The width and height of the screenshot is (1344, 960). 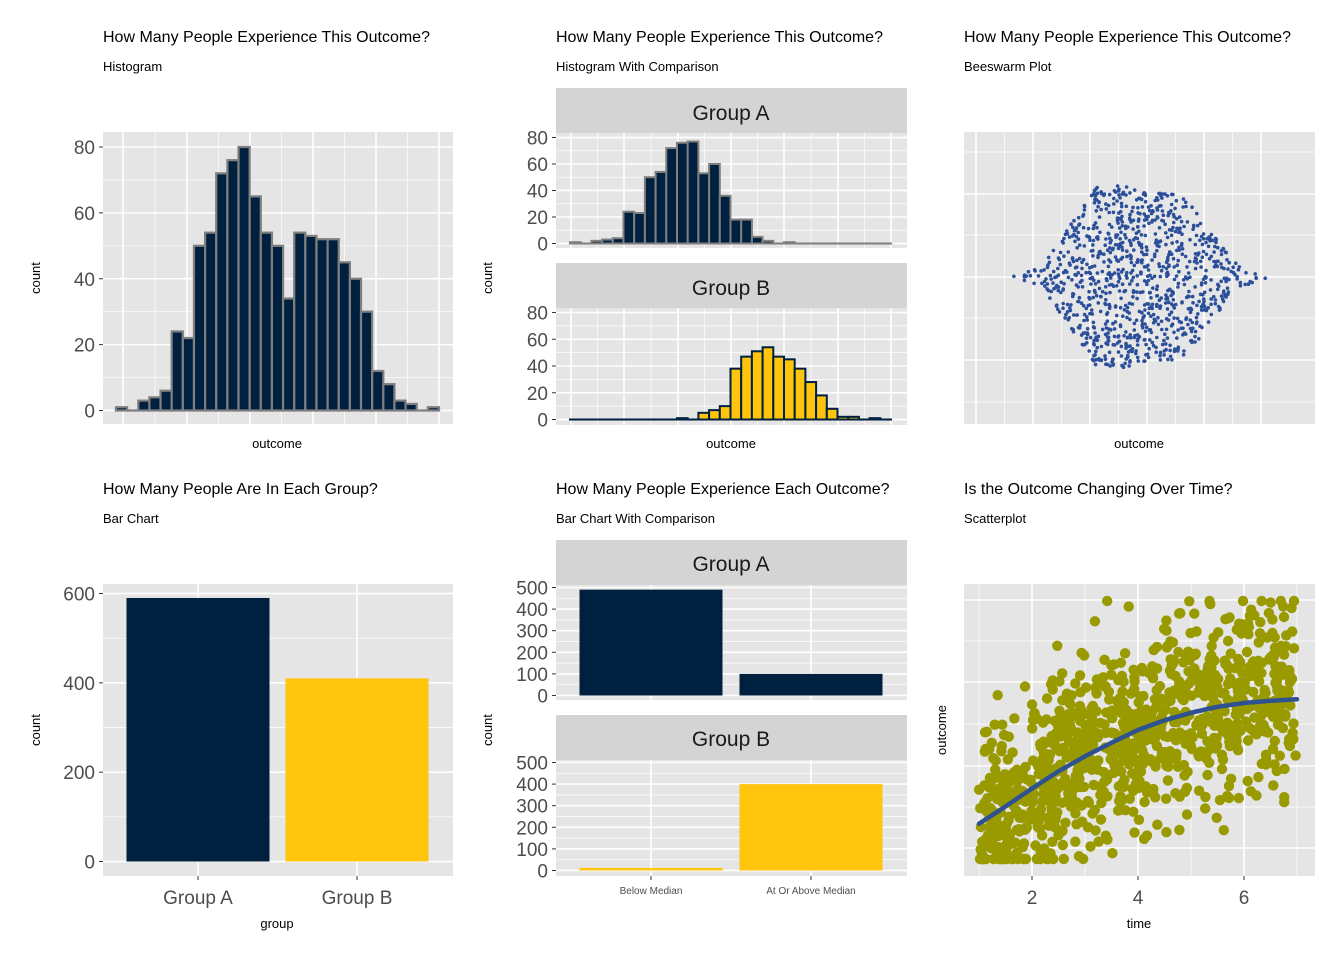 I want to click on y-tick-label: 80, so click(x=84, y=148).